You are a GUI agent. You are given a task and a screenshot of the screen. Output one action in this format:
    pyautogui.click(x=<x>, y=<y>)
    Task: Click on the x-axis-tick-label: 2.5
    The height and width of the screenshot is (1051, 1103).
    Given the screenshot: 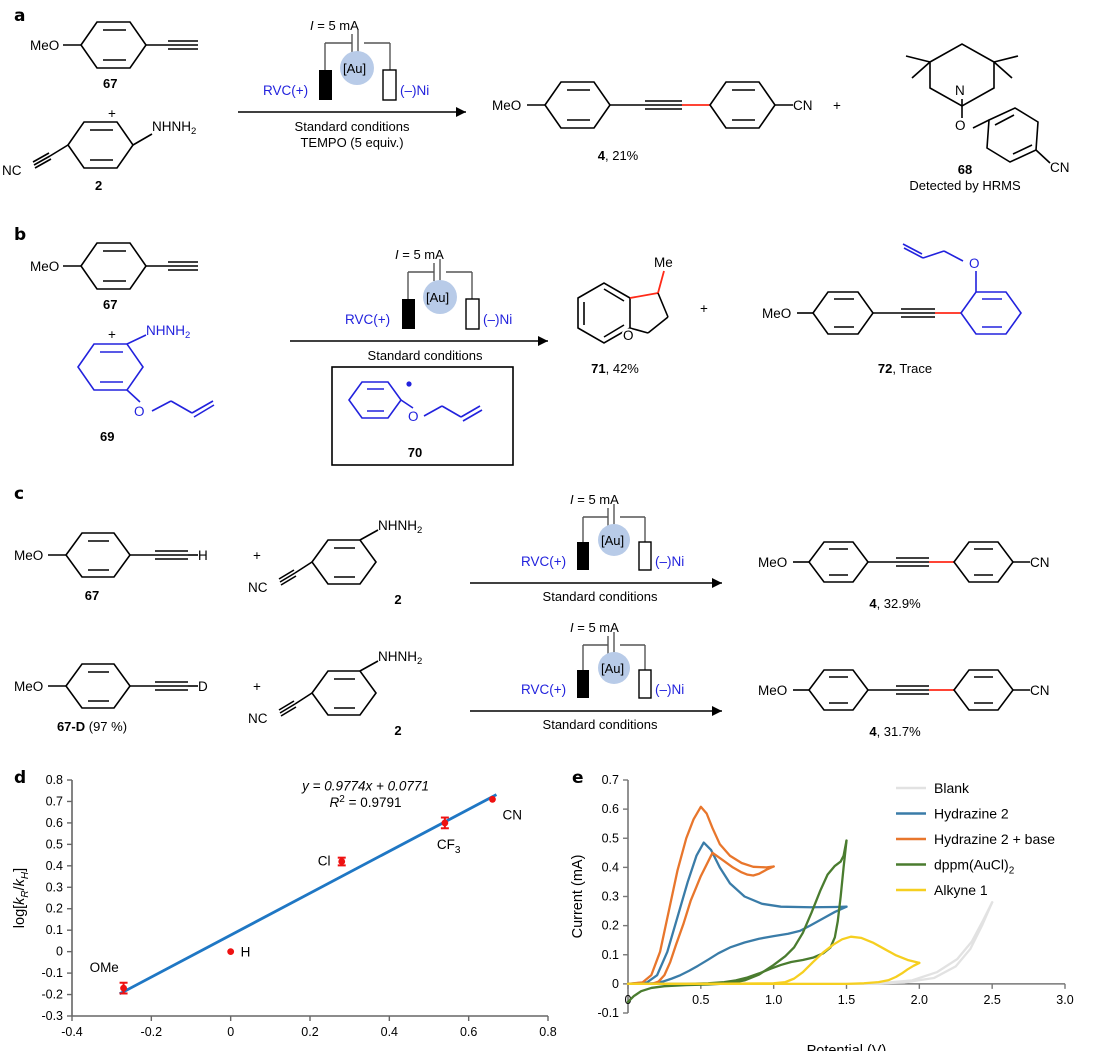 What is the action you would take?
    pyautogui.click(x=991, y=1000)
    